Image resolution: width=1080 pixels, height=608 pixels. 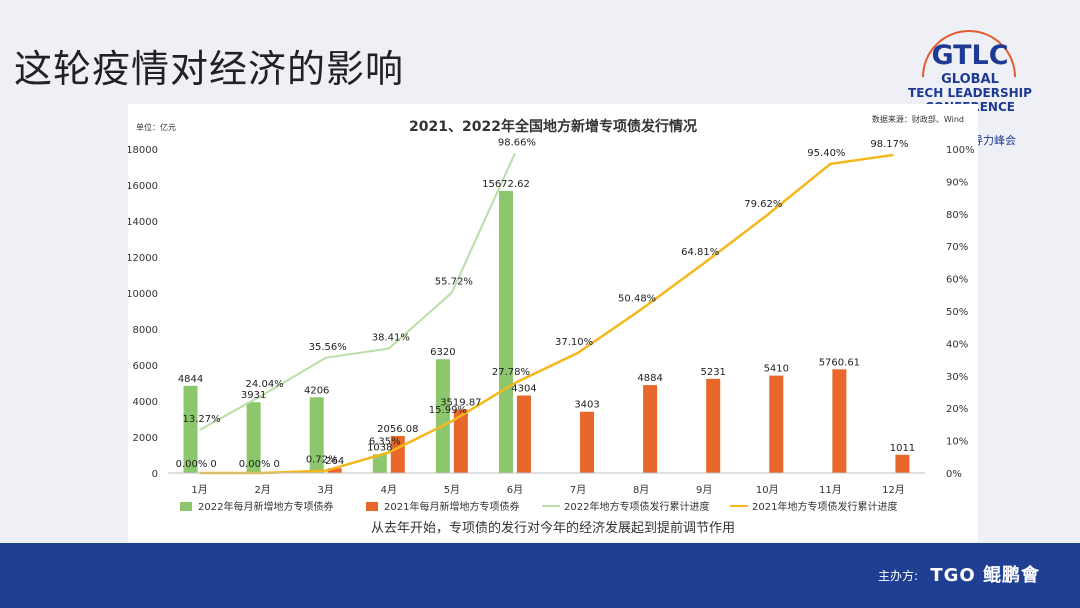 I want to click on bar-2021-value-label: 3403, so click(x=586, y=405).